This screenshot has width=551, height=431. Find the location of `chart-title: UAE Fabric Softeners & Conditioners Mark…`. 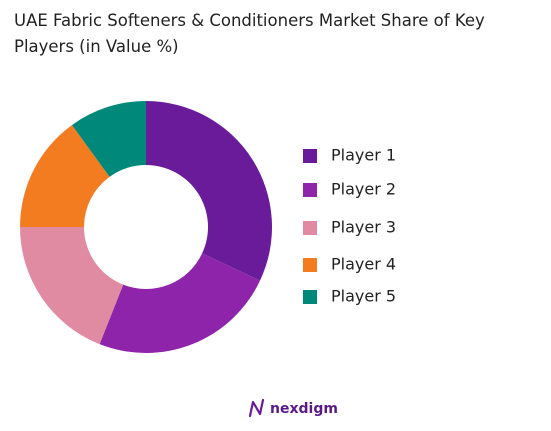

chart-title: UAE Fabric Softeners & Conditioners Mark… is located at coordinates (249, 33).